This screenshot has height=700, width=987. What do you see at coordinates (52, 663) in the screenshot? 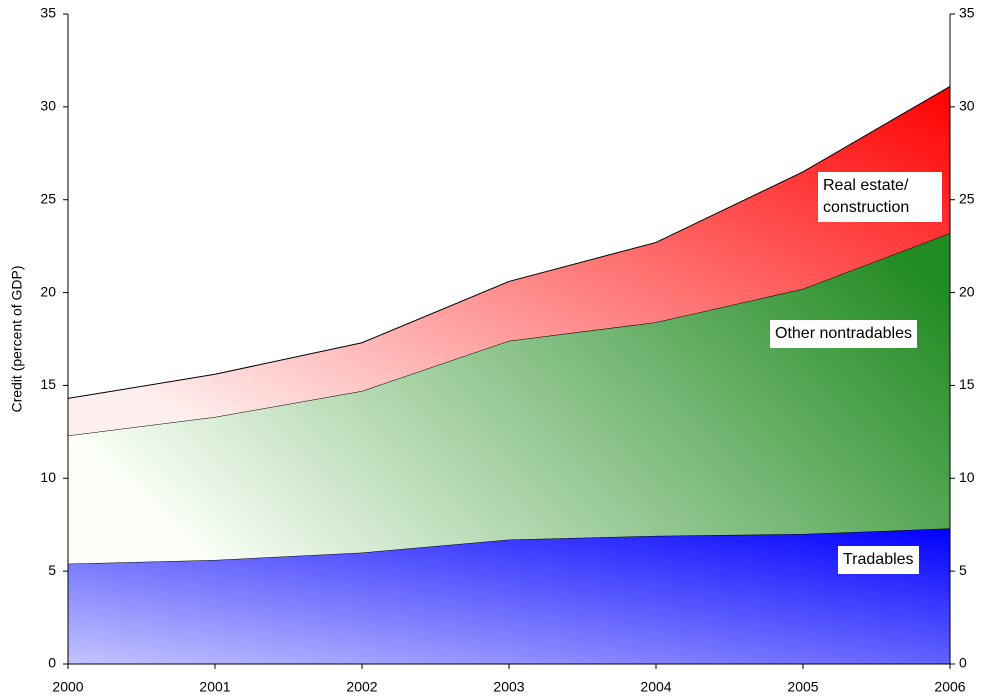
I see `y-tick-label: 0` at bounding box center [52, 663].